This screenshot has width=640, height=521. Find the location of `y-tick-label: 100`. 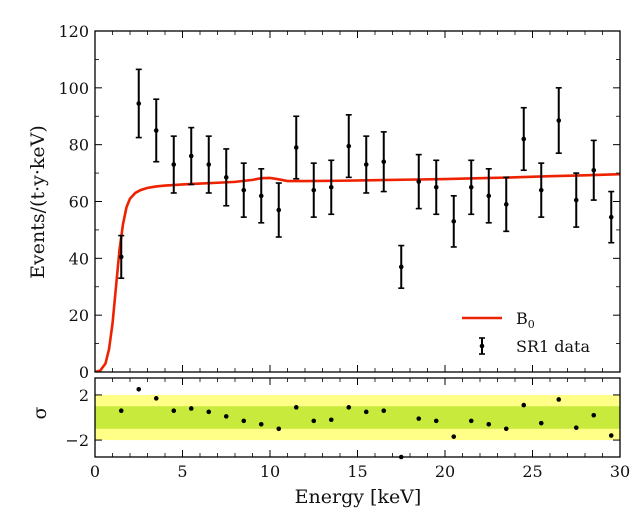

y-tick-label: 100 is located at coordinates (73, 88).